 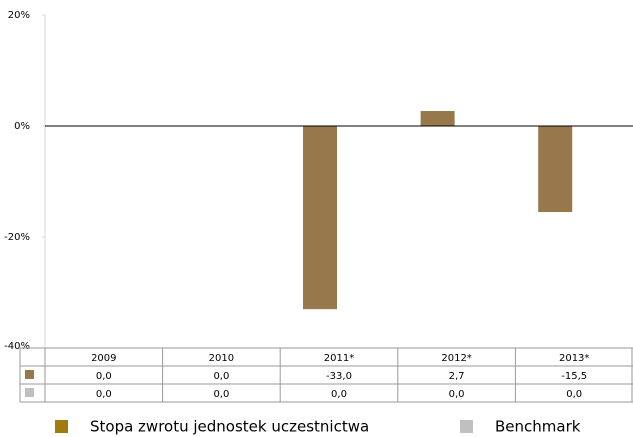 I want to click on legend-label: Benchmark, so click(x=538, y=427).